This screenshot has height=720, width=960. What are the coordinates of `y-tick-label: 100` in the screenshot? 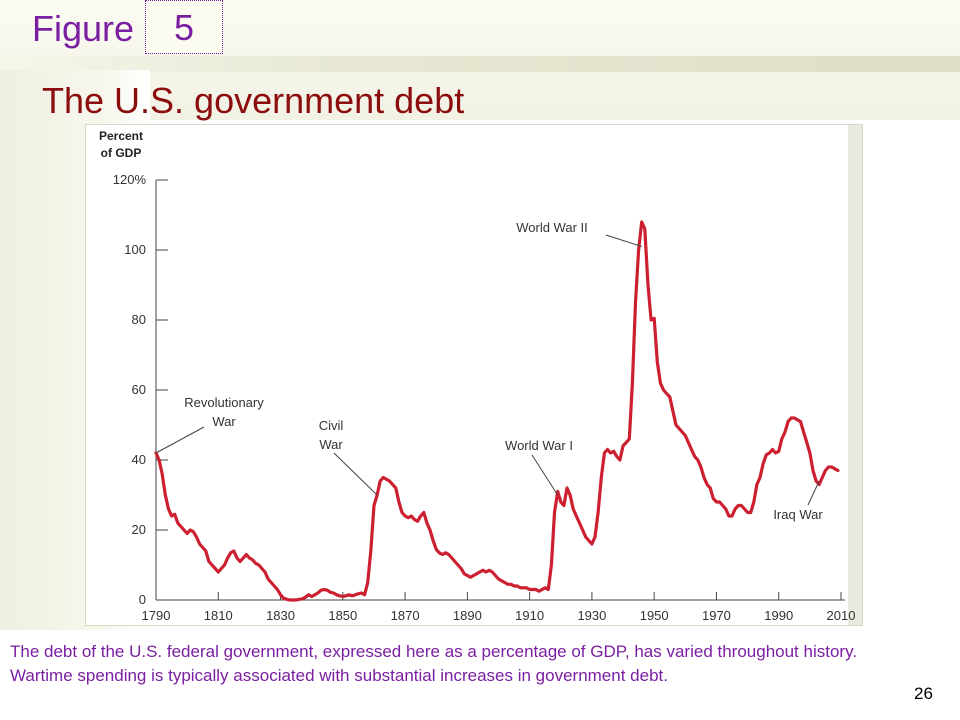 It's located at (135, 249).